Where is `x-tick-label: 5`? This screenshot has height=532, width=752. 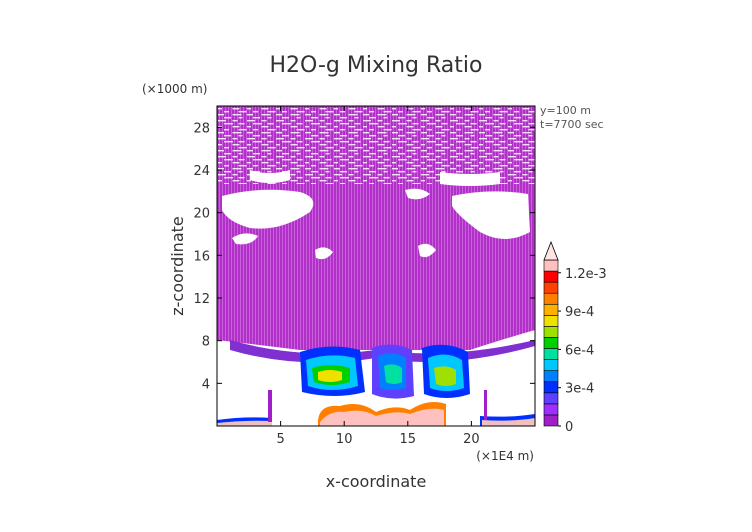 x-tick-label: 5 is located at coordinates (280, 439).